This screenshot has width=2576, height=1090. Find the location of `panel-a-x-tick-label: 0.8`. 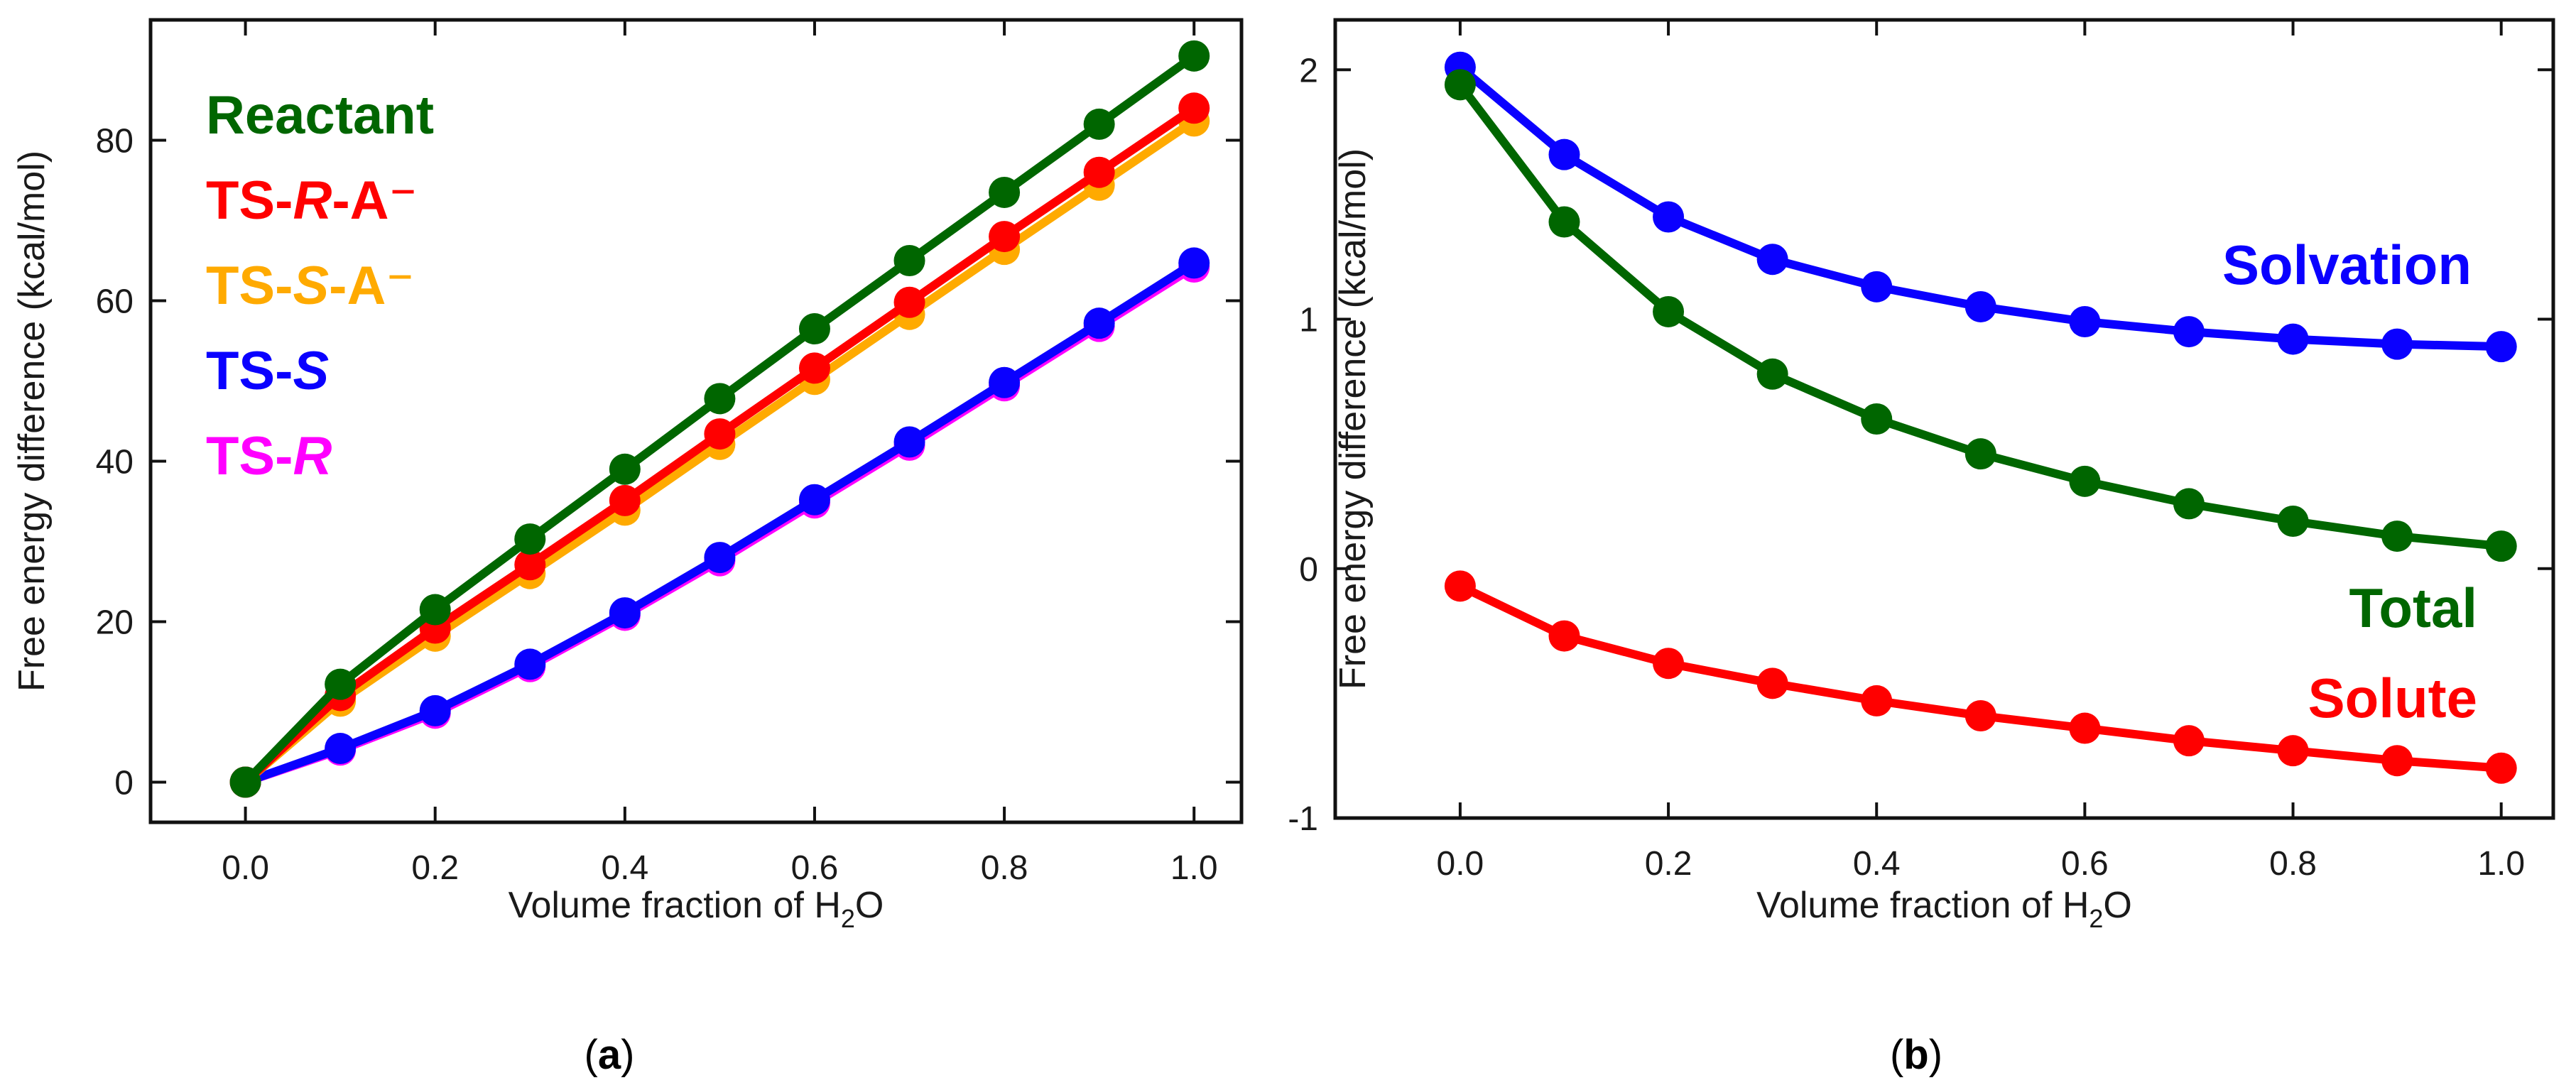

panel-a-x-tick-label: 0.8 is located at coordinates (1005, 868).